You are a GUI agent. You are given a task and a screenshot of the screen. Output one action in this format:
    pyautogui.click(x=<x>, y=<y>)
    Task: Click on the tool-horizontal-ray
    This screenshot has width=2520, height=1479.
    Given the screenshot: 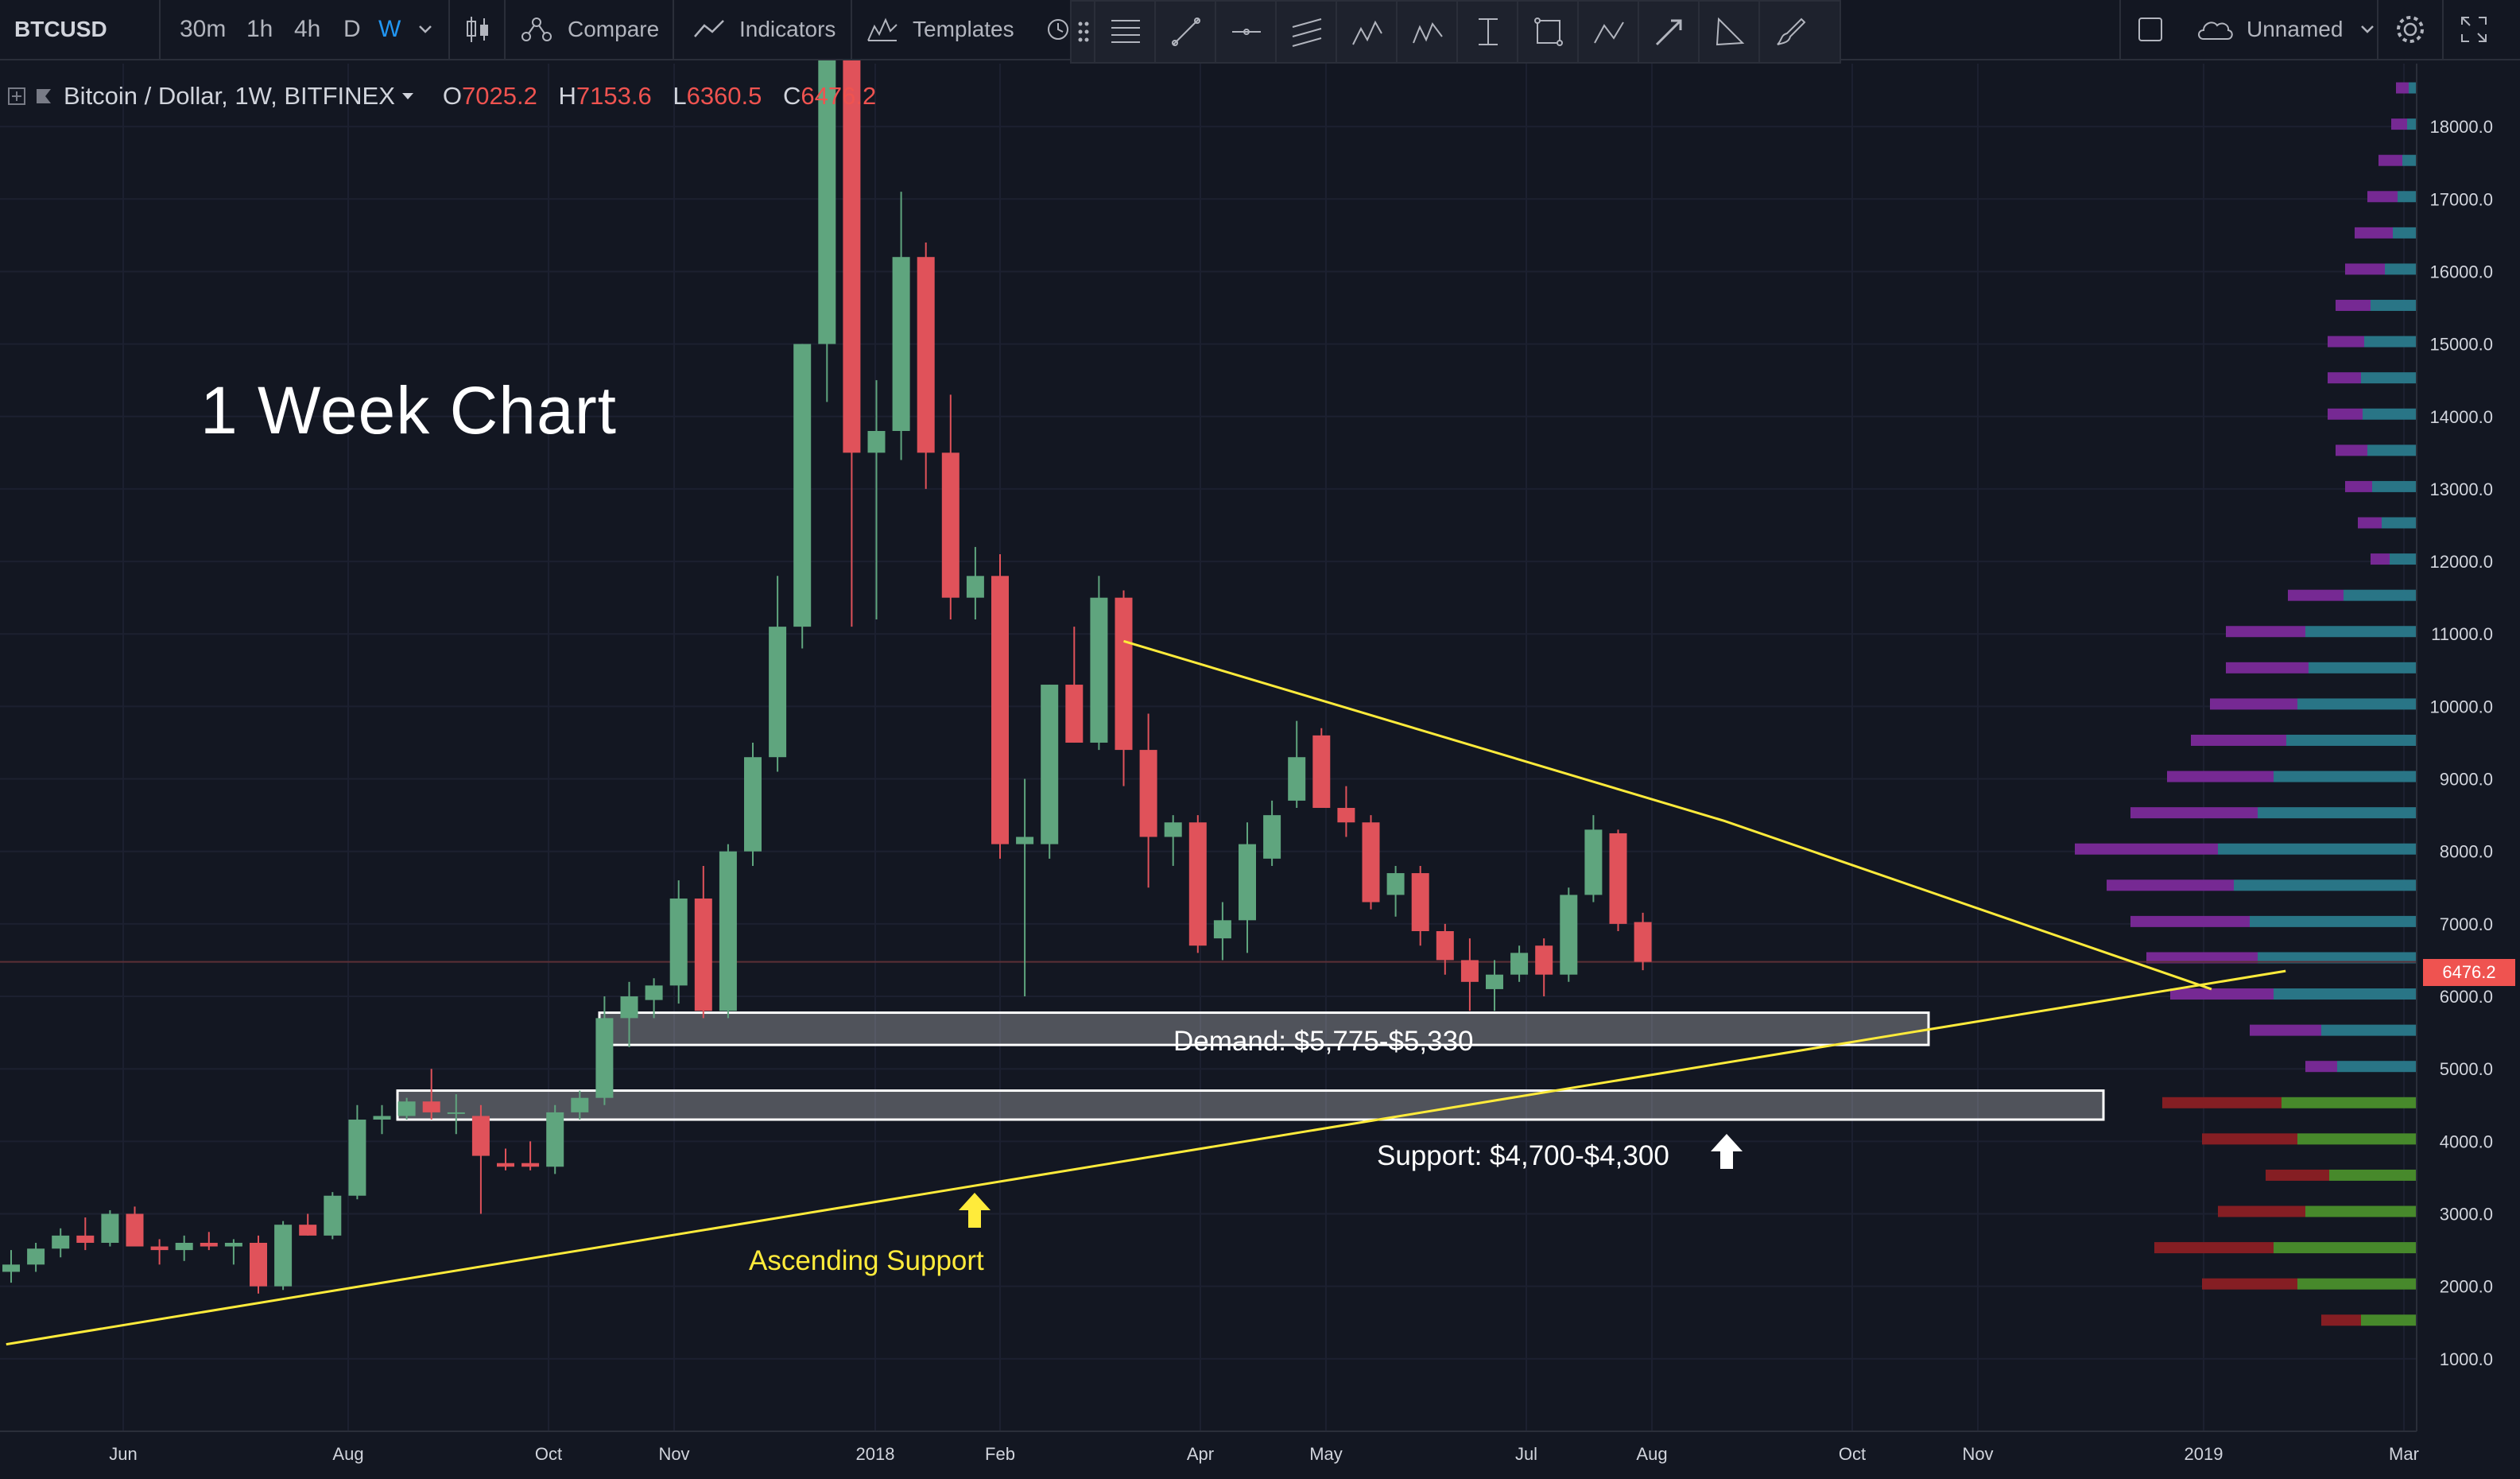 What is the action you would take?
    pyautogui.click(x=1246, y=32)
    